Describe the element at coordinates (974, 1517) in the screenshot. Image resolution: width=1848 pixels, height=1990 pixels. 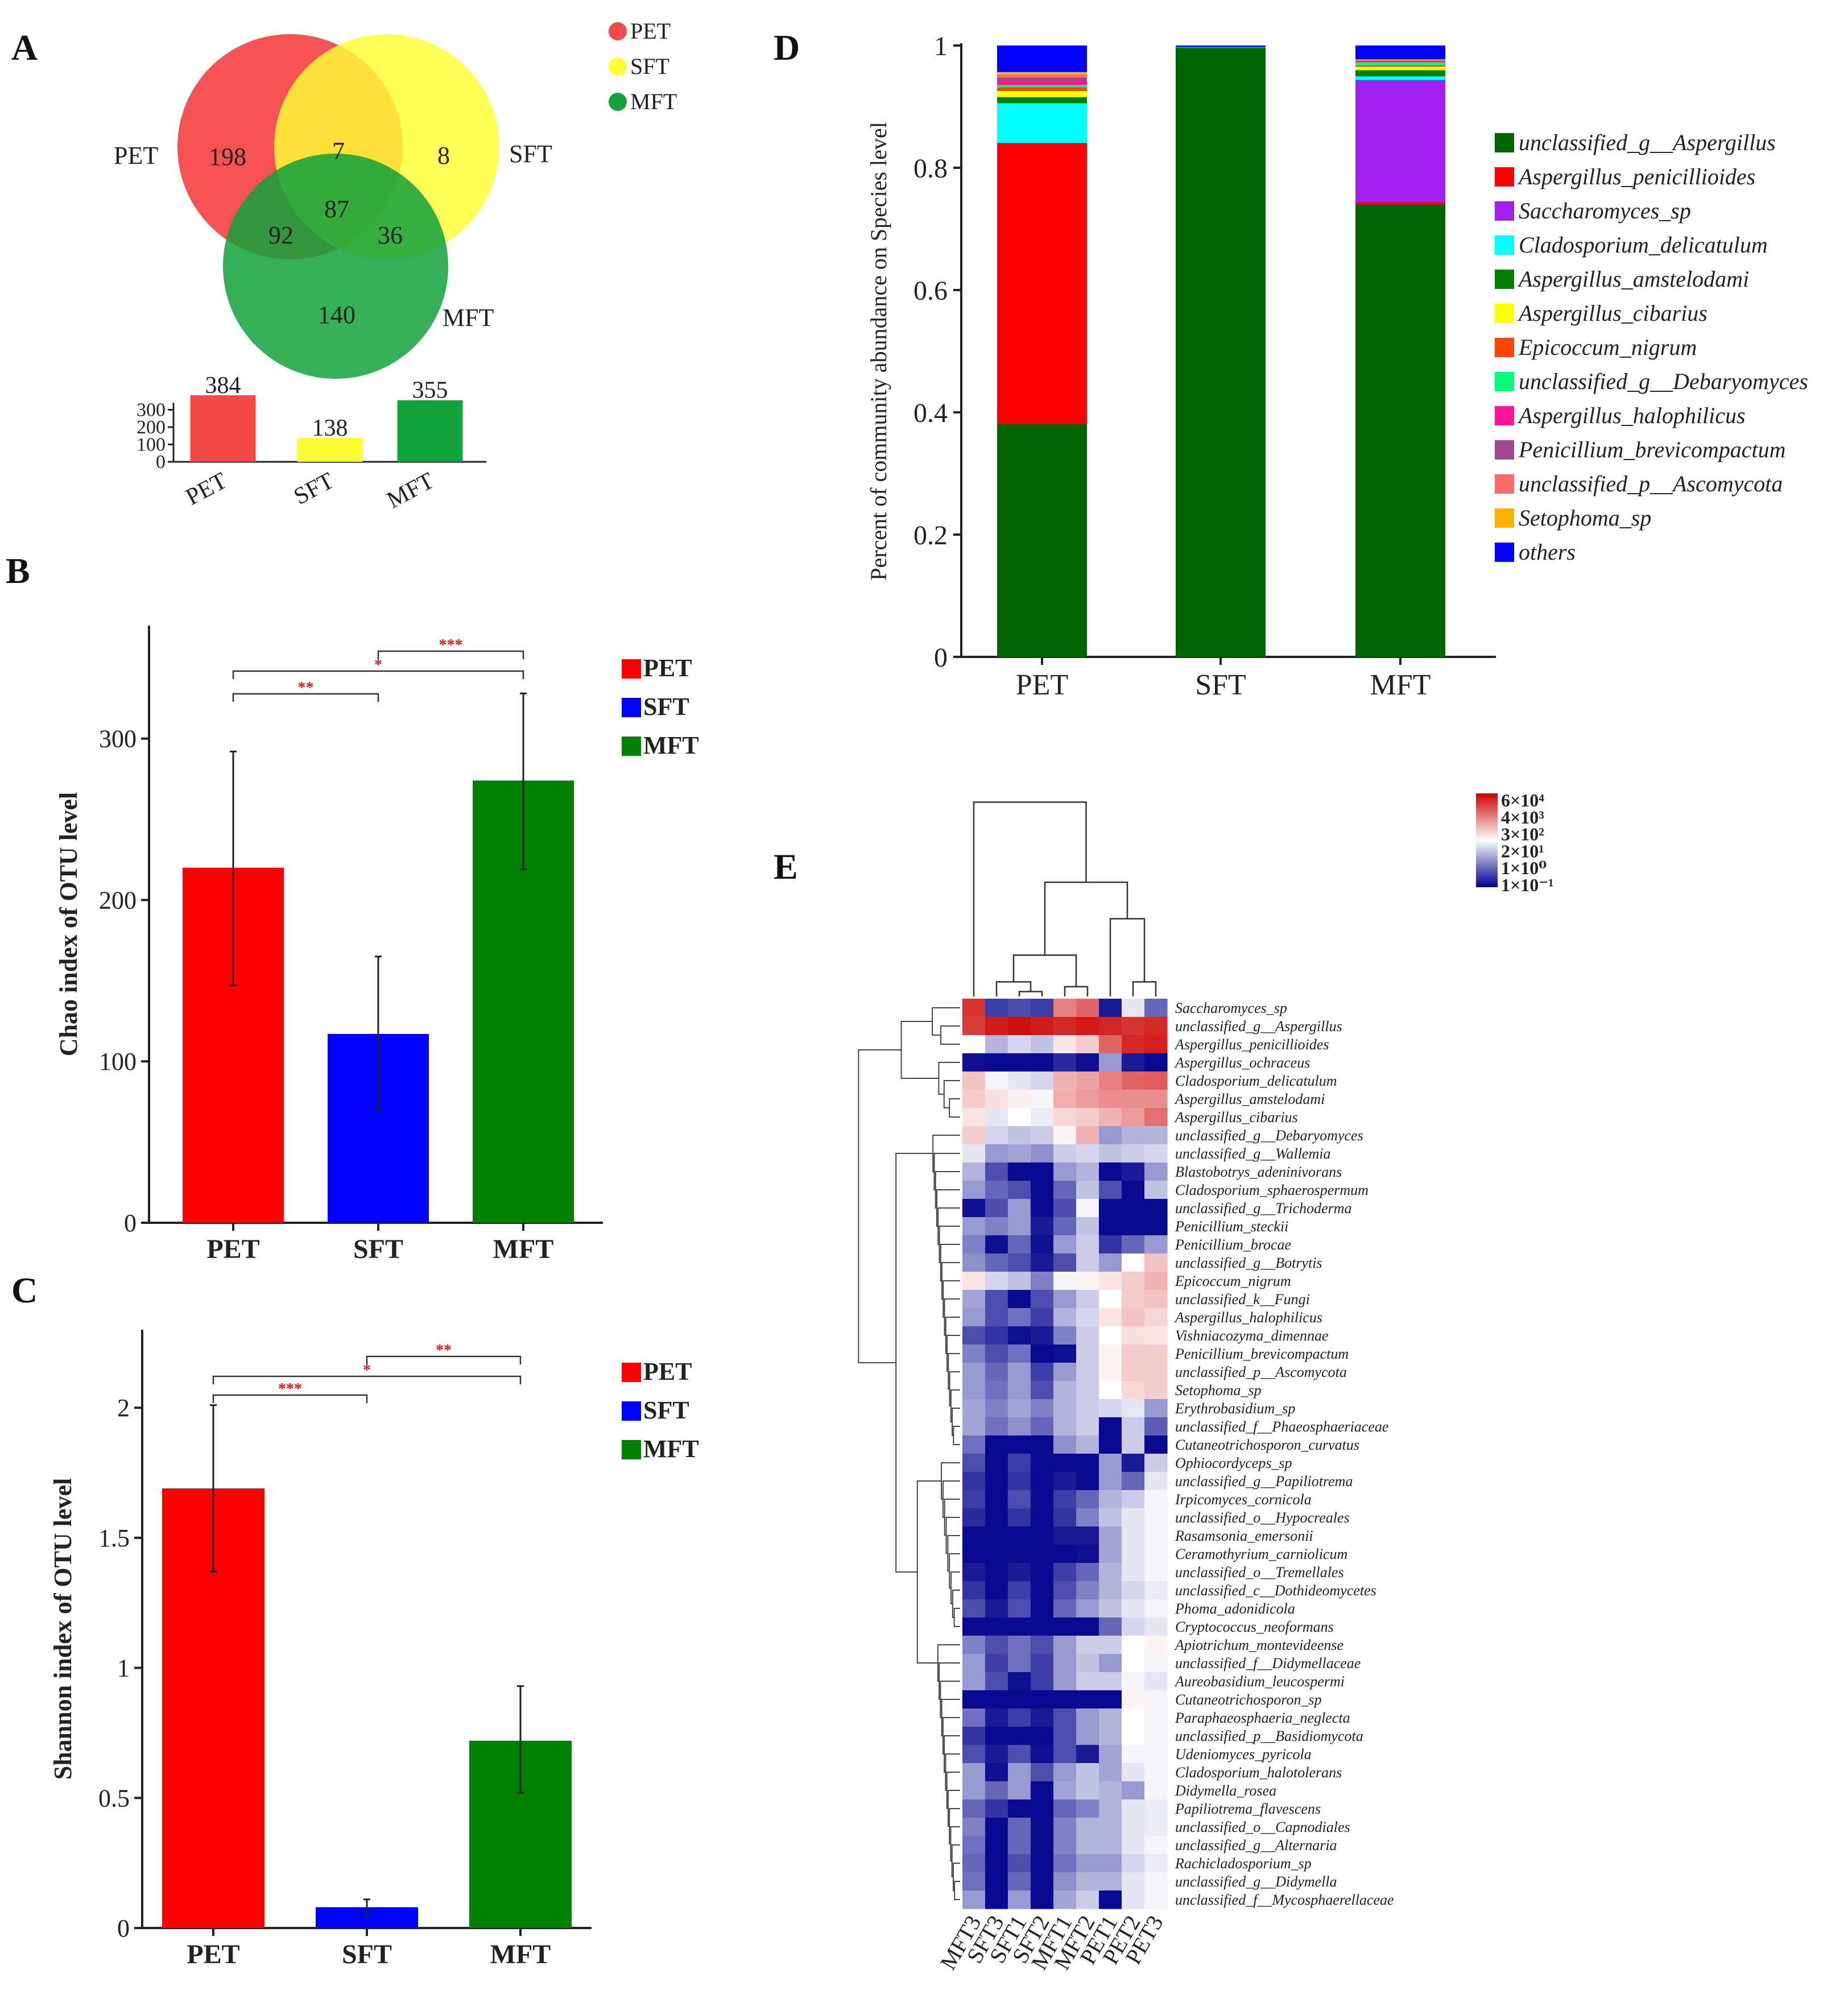
I see `heatmap-cell-unclassified-o-hypocreales-mft3` at that location.